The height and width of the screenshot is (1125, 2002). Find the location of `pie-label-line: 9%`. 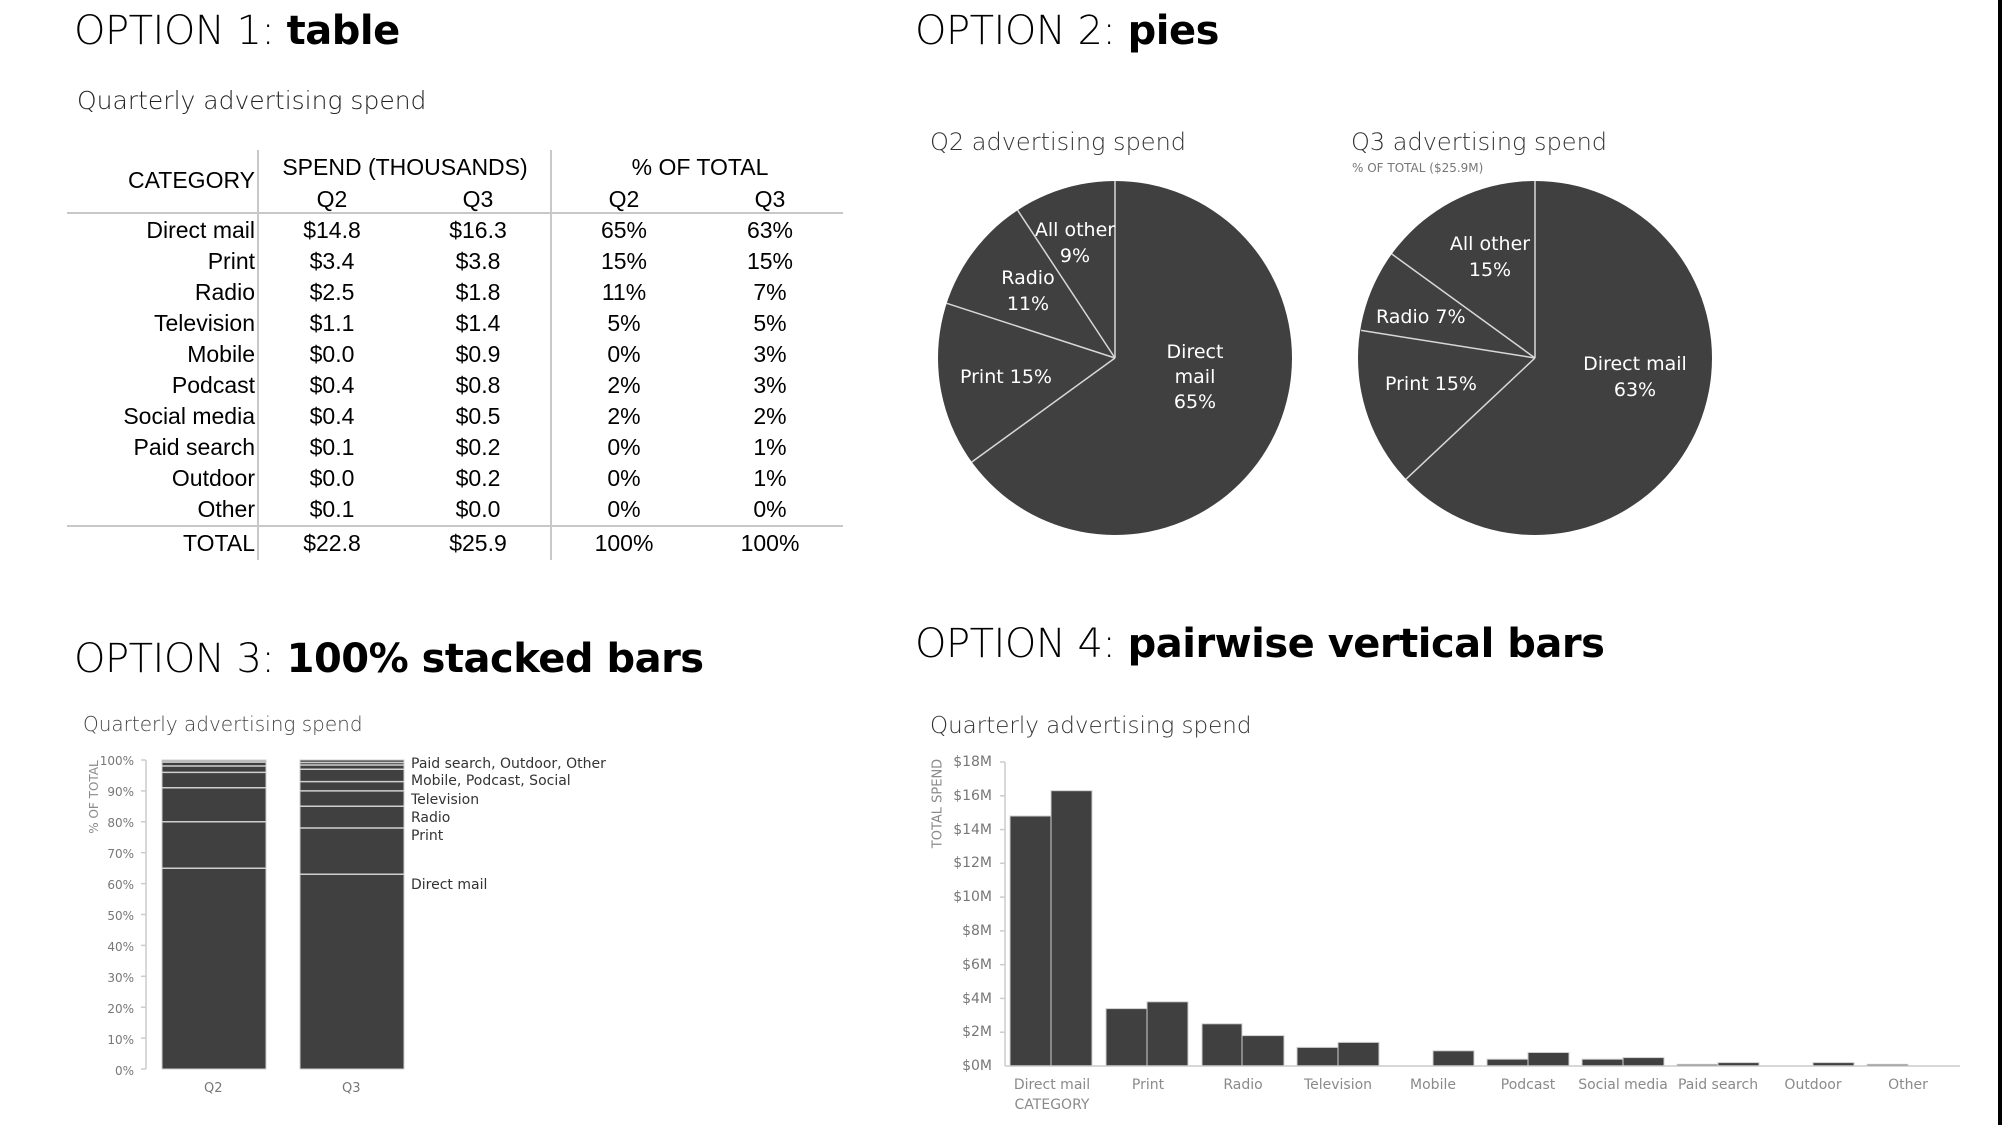

pie-label-line: 9% is located at coordinates (1075, 256).